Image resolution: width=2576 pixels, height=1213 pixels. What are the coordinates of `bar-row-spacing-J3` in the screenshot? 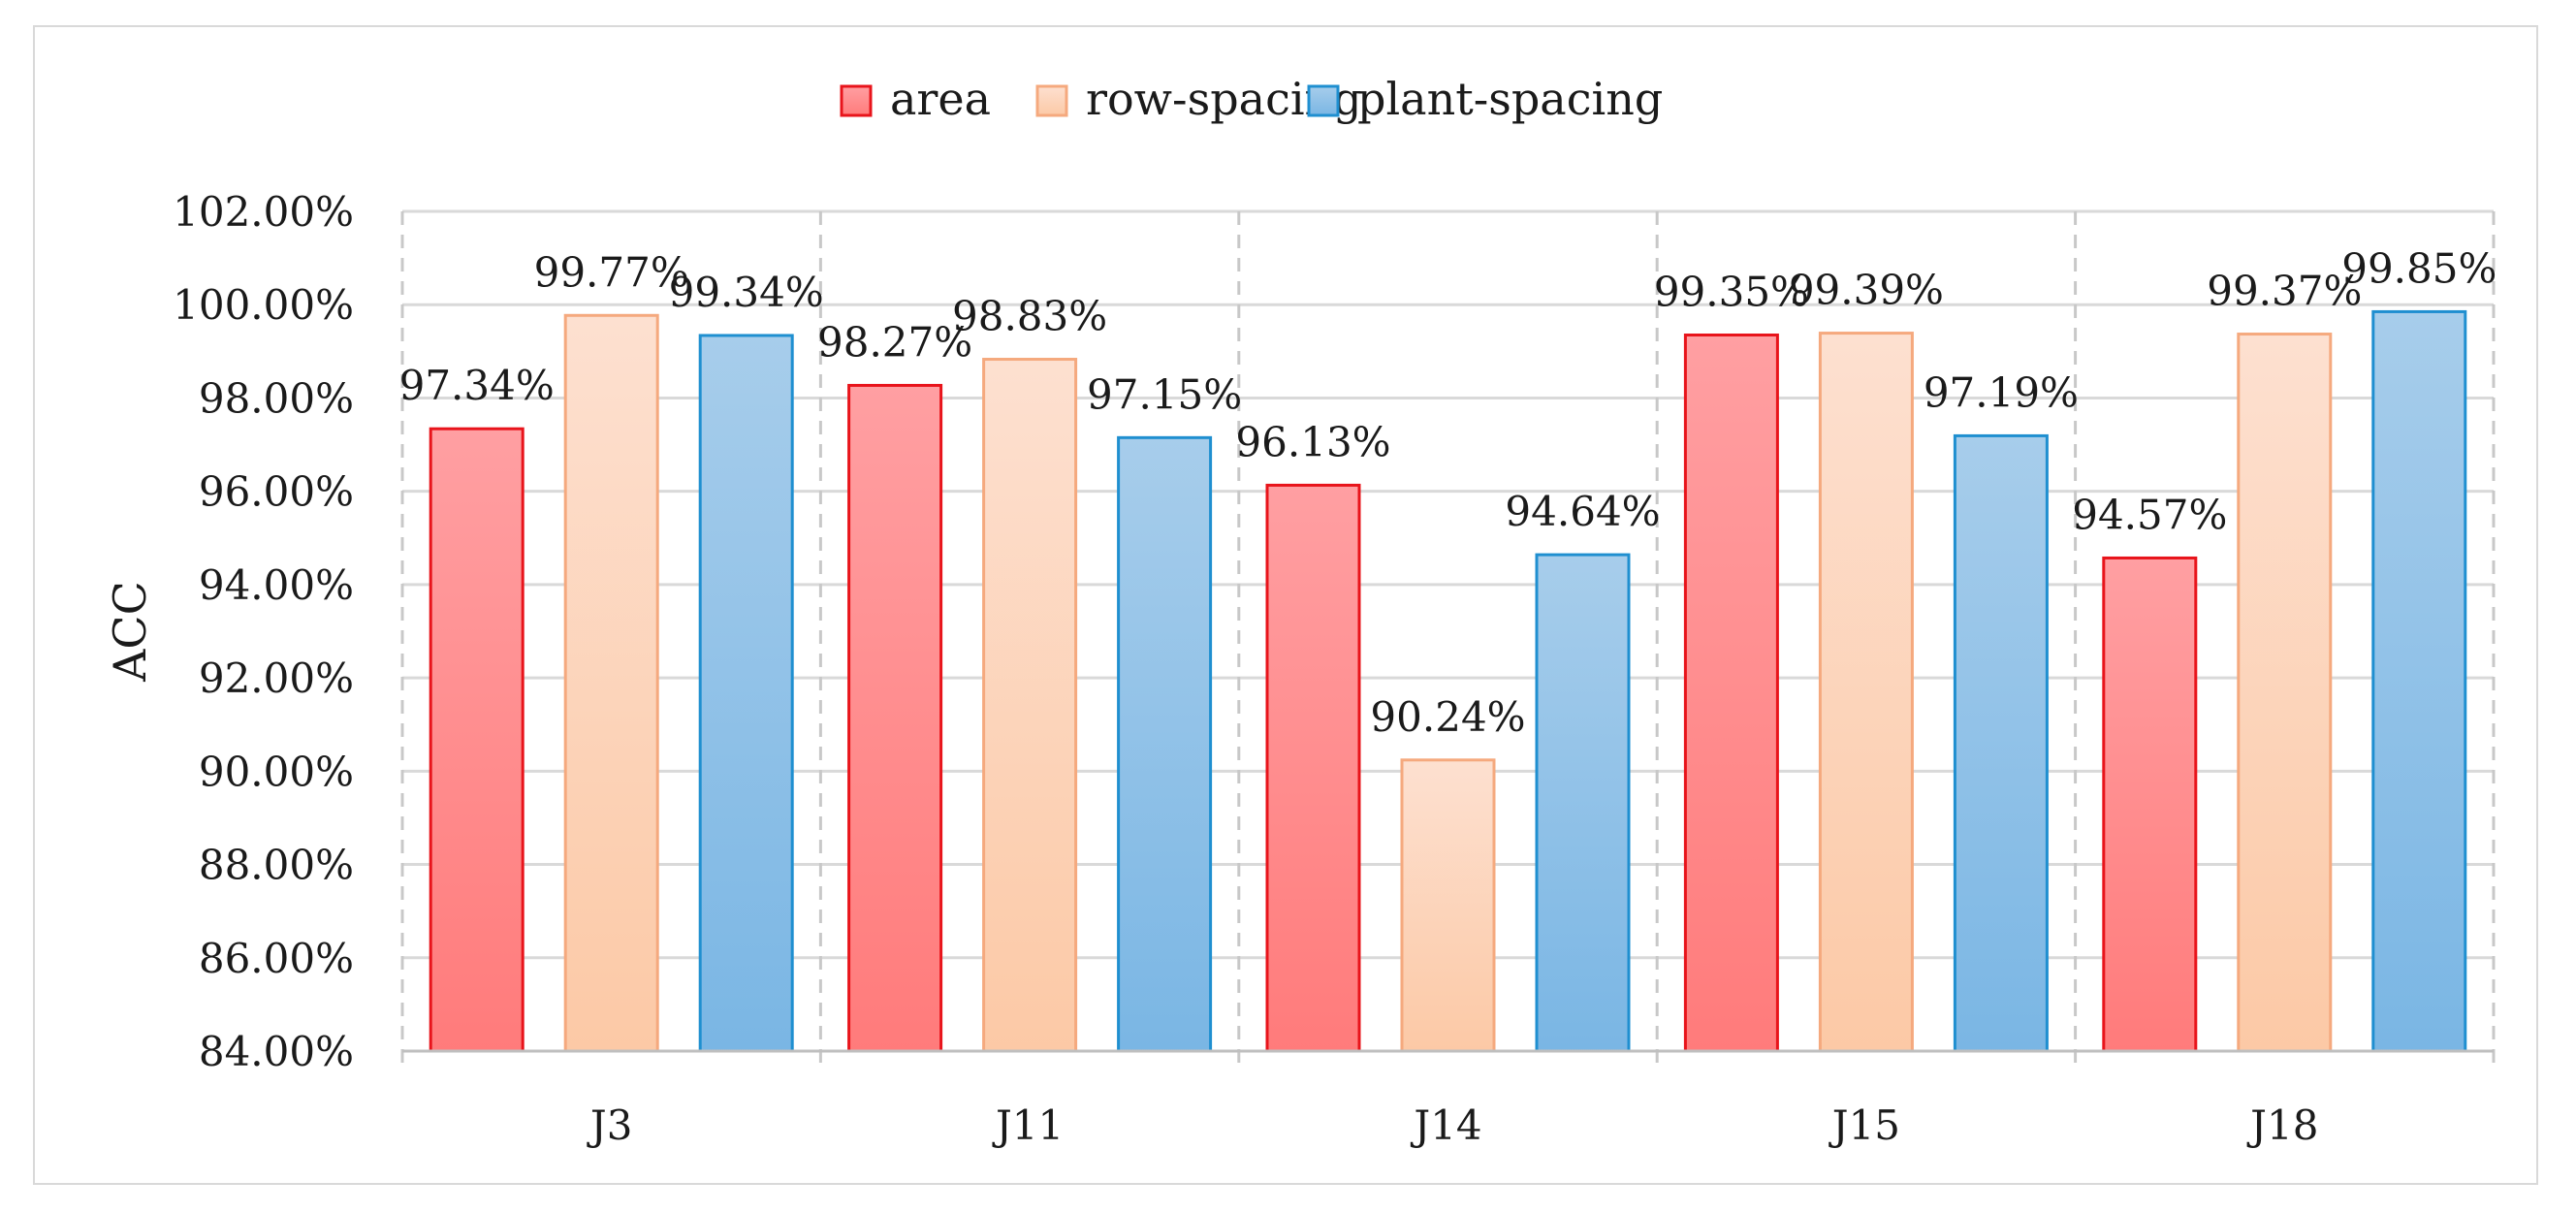 It's located at (611, 683).